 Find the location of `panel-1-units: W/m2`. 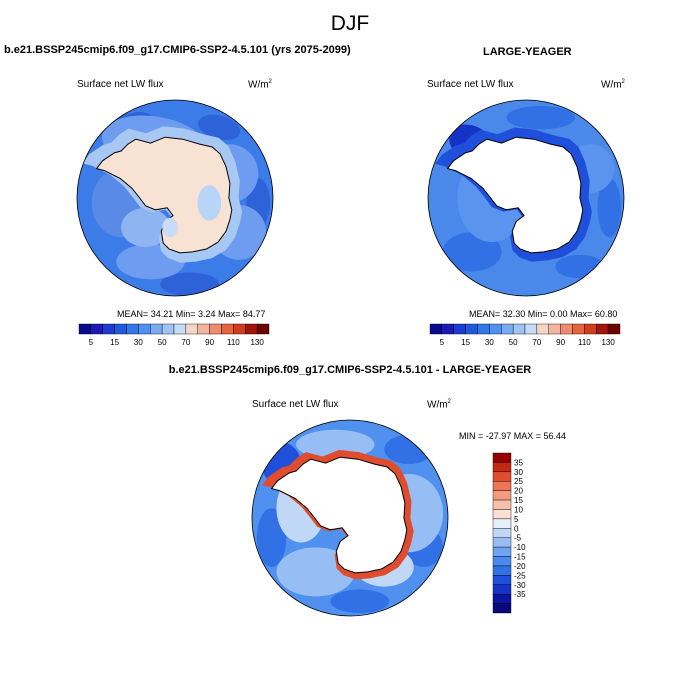

panel-1-units: W/m2 is located at coordinates (260, 85).